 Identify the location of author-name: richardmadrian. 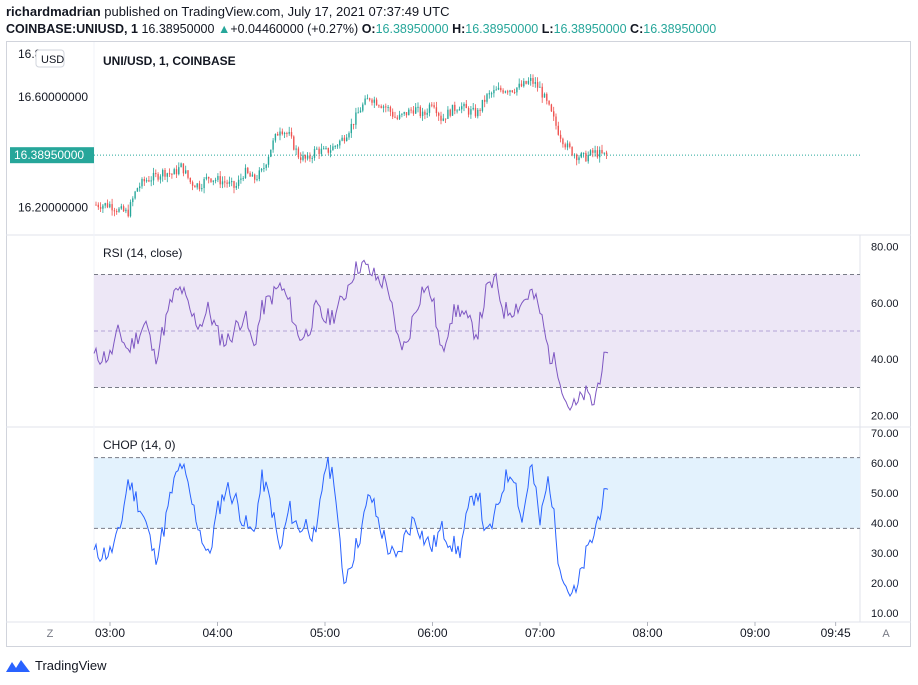
(53, 11).